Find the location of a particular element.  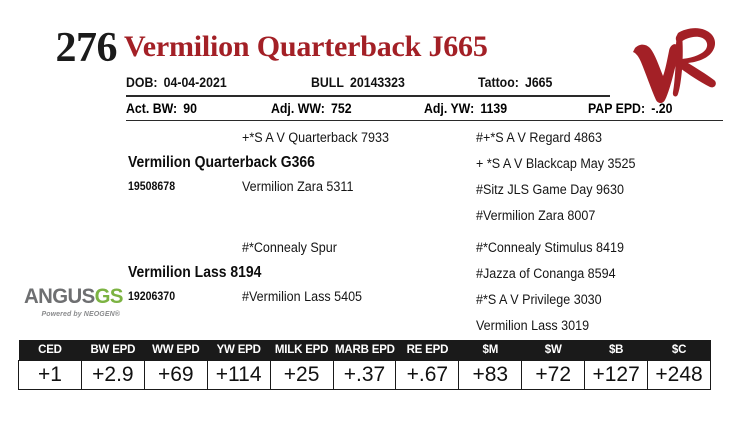

measurement-act-bw-value: 90 is located at coordinates (190, 108).